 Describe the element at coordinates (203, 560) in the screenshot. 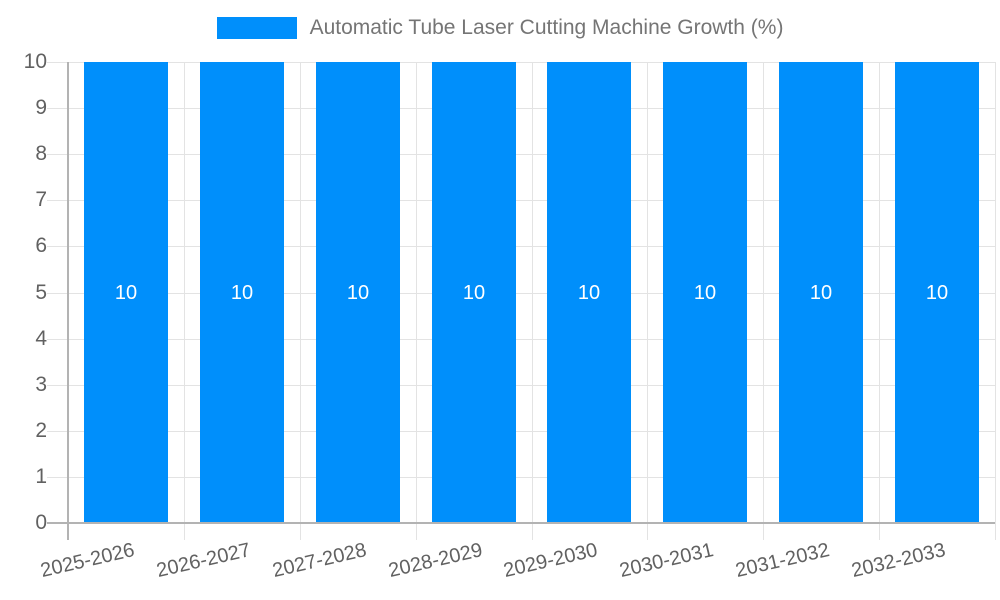

I see `x-axis-label: 2026-2027` at that location.